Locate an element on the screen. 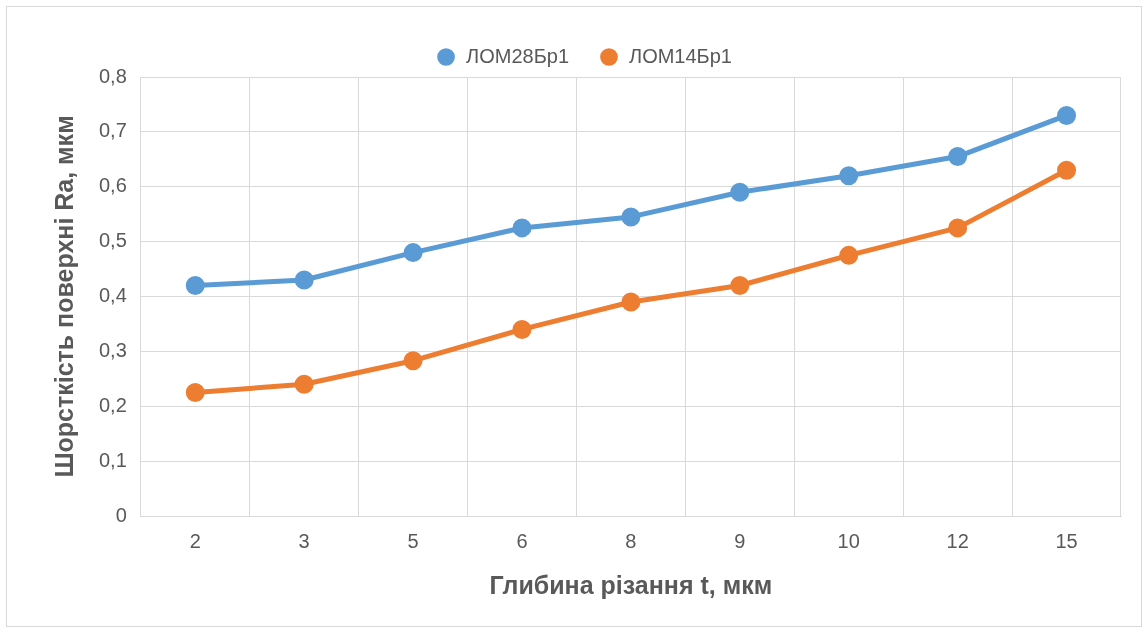 The height and width of the screenshot is (633, 1148). x-tick-label: 6 is located at coordinates (522, 540).